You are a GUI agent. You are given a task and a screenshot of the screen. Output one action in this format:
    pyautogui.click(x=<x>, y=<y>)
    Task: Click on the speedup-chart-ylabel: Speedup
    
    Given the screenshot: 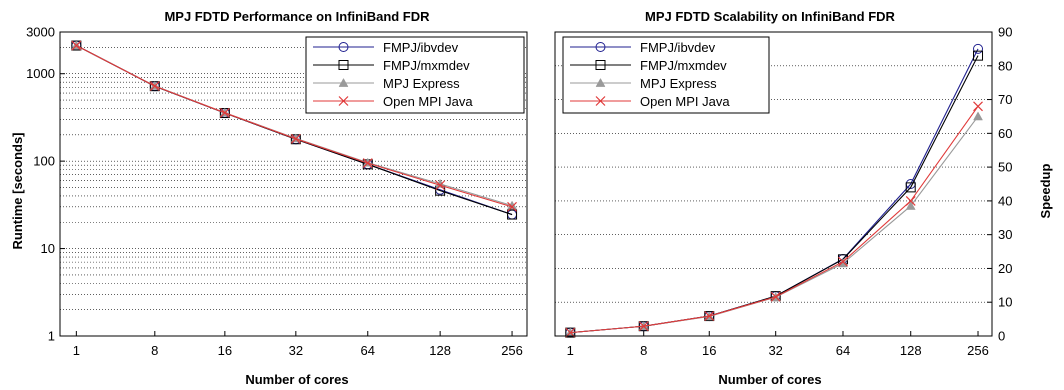 What is the action you would take?
    pyautogui.click(x=1045, y=190)
    